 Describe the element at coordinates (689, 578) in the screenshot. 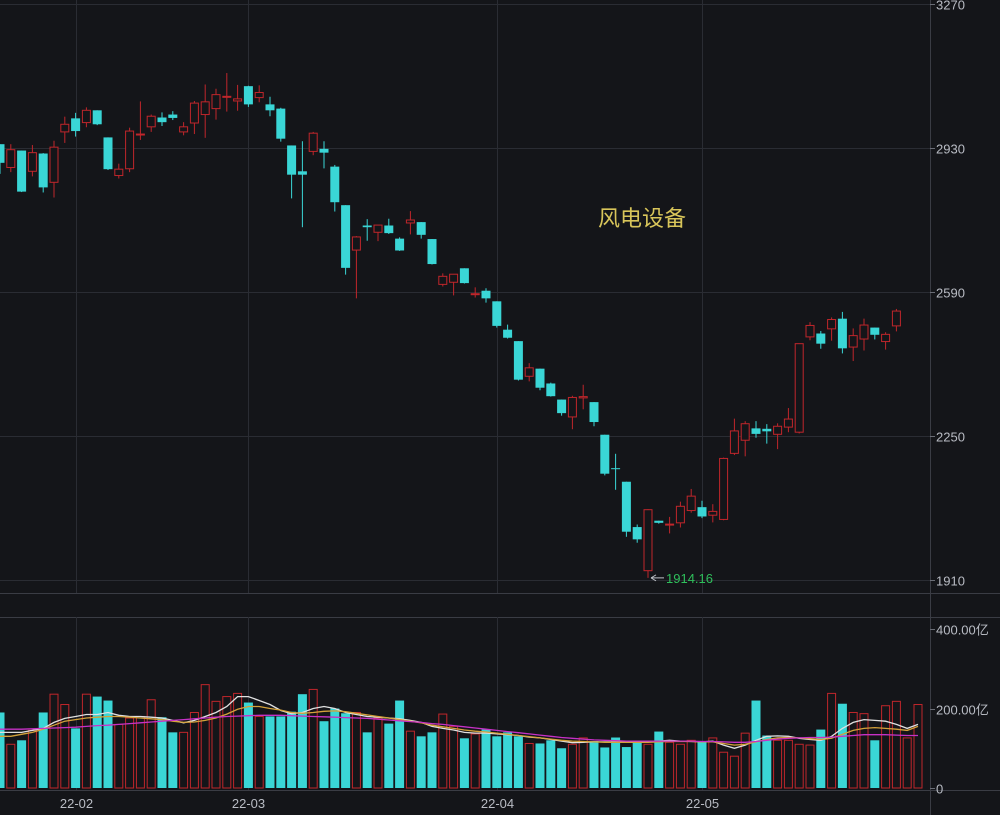

I see `low-price-label: 1914.16` at that location.